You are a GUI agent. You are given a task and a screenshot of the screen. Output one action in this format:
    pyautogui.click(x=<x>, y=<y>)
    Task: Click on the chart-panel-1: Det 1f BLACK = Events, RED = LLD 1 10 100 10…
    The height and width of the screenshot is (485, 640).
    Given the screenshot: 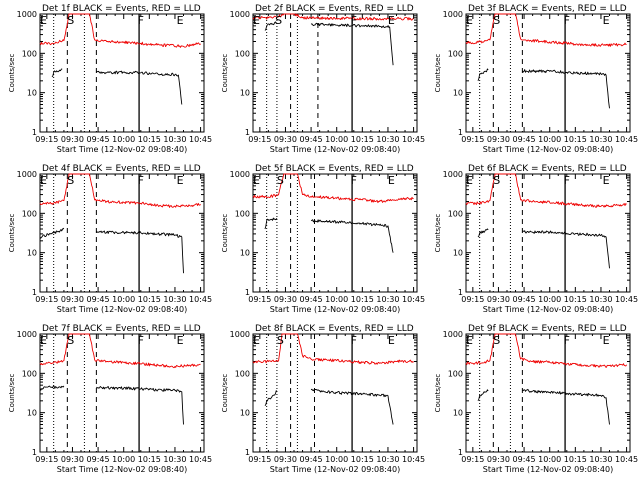 What is the action you would take?
    pyautogui.click(x=110, y=79)
    